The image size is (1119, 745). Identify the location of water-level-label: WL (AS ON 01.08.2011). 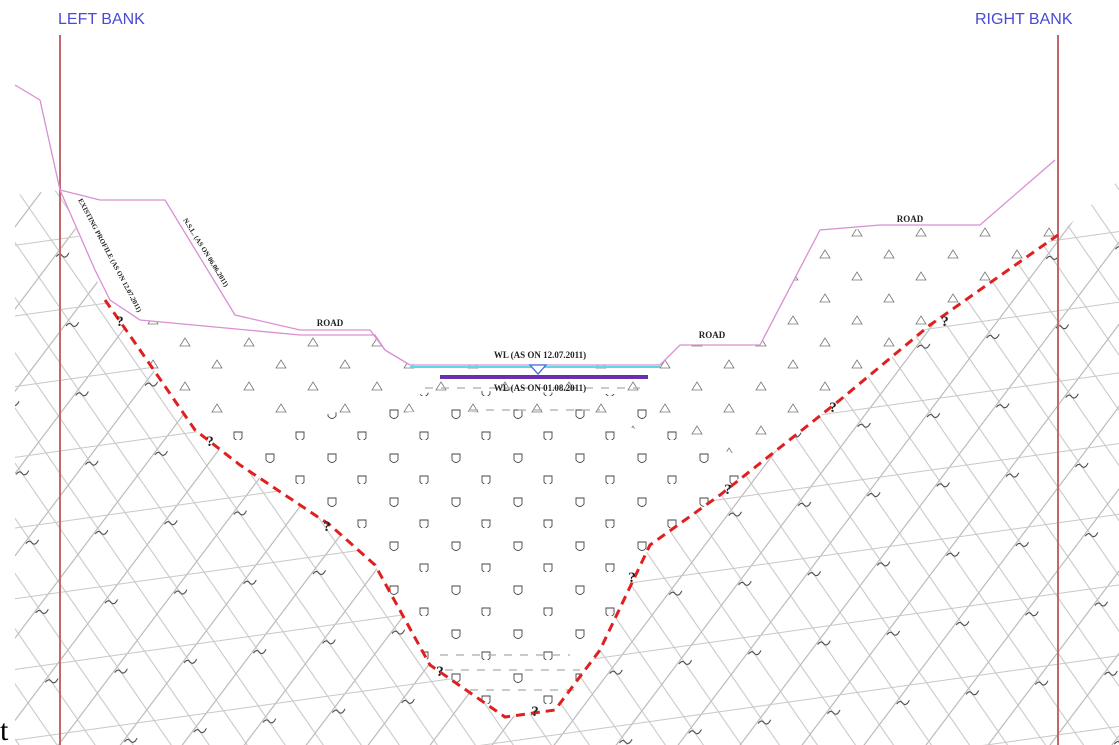
(540, 388).